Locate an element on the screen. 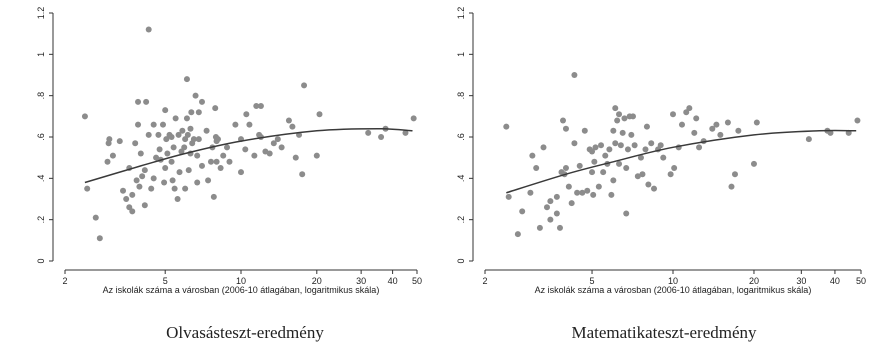 The height and width of the screenshot is (350, 881). y-tick-label: .8 is located at coordinates (41, 96).